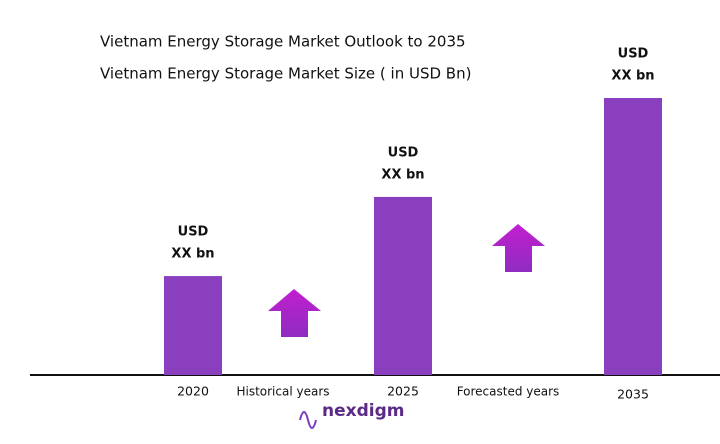  Describe the element at coordinates (282, 392) in the screenshot. I see `annotation: Historical years` at that location.